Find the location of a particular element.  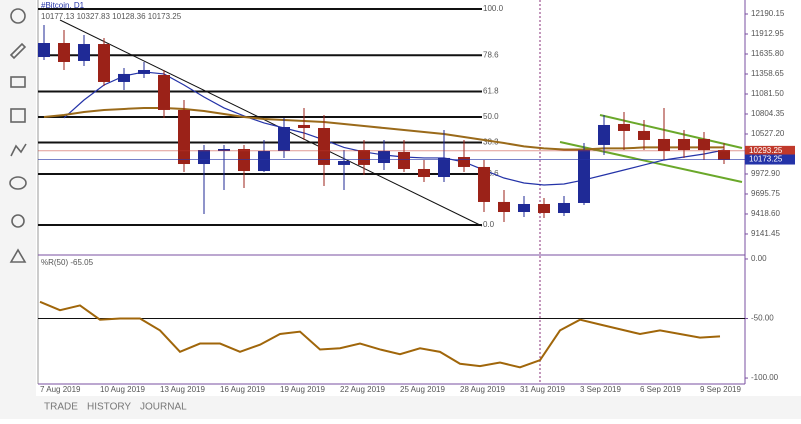

indicator-line is located at coordinates (380, 334).